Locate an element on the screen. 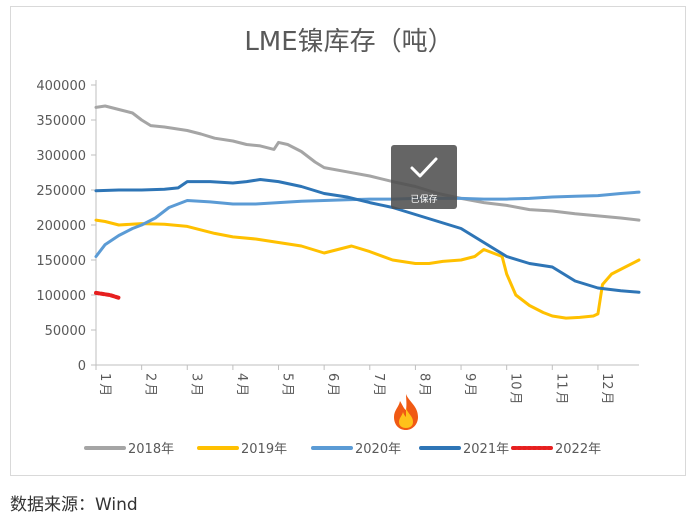 The width and height of the screenshot is (700, 515). legend-label: 2019年 is located at coordinates (264, 449).